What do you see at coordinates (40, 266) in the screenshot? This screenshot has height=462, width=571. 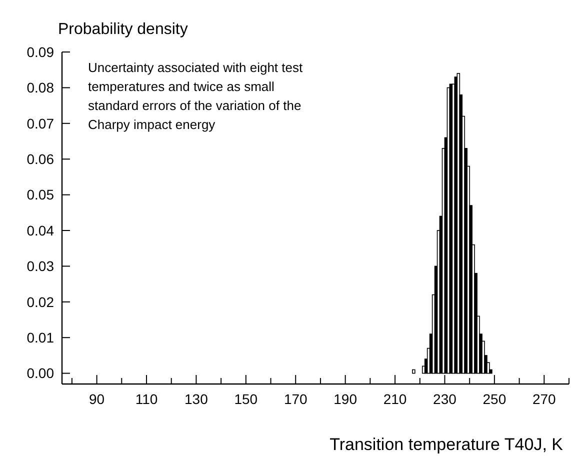 I see `y-tick-label: 0.03` at bounding box center [40, 266].